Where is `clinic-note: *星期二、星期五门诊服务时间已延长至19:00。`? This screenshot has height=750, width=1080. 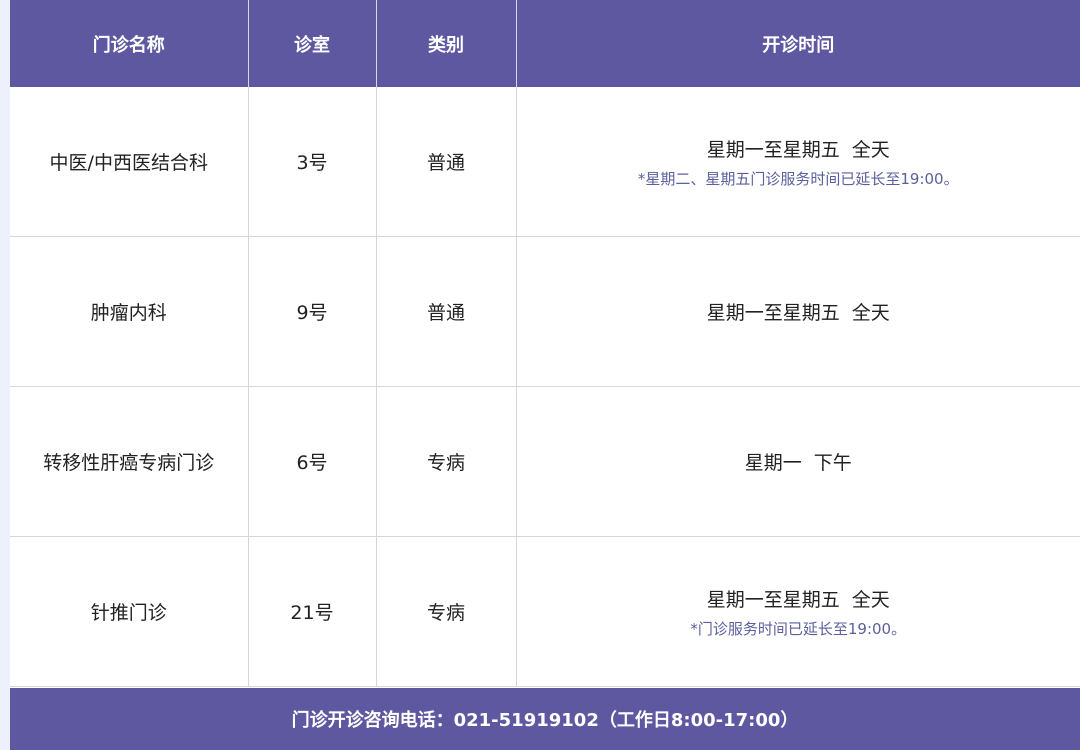 clinic-note: *星期二、星期五门诊服务时间已延长至19:00。 is located at coordinates (798, 178).